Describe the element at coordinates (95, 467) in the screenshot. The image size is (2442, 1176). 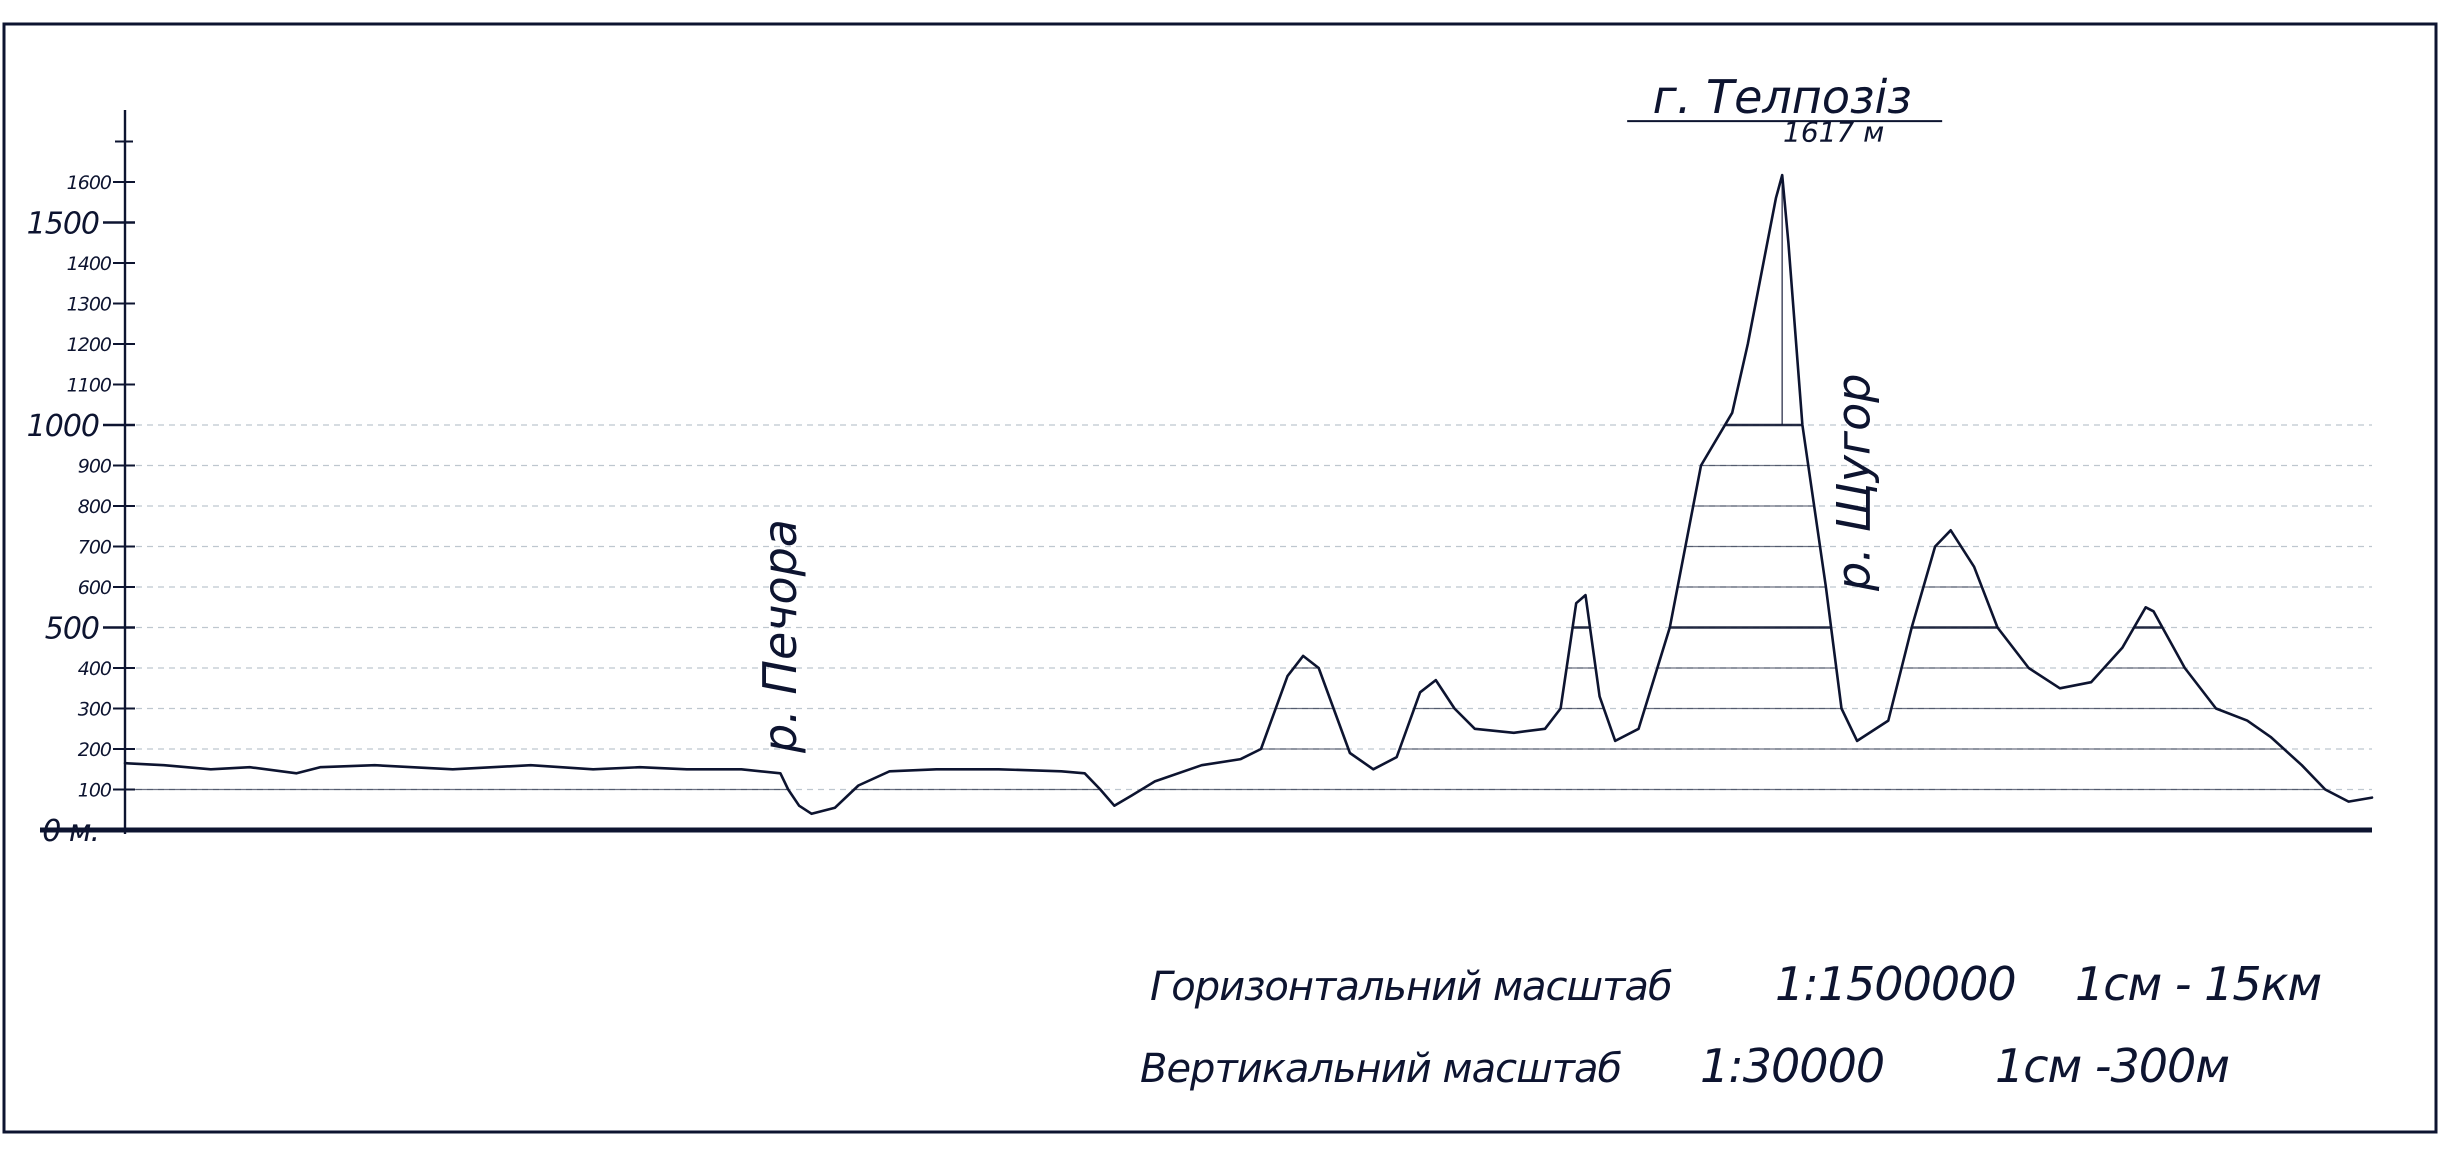
I see `y-tick-label-900: 900` at that location.